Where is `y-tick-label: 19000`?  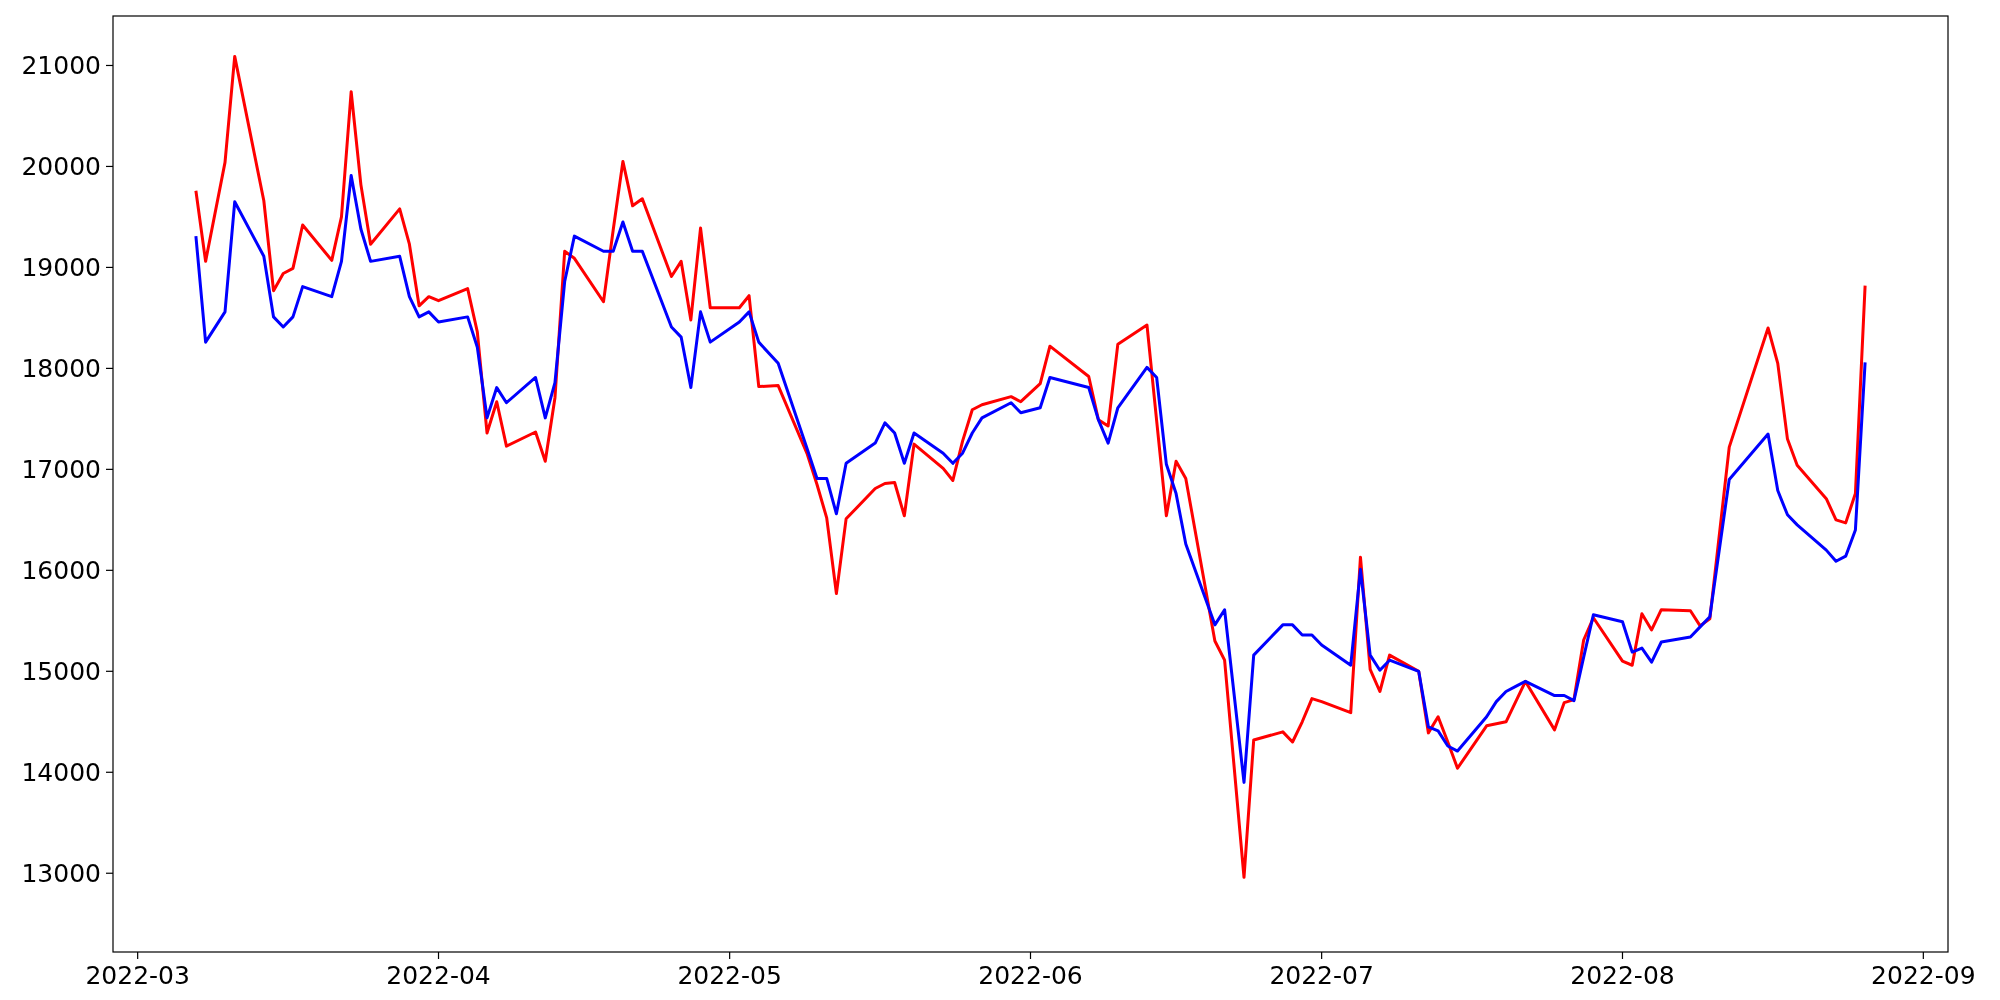
y-tick-label: 19000 is located at coordinates (61, 268).